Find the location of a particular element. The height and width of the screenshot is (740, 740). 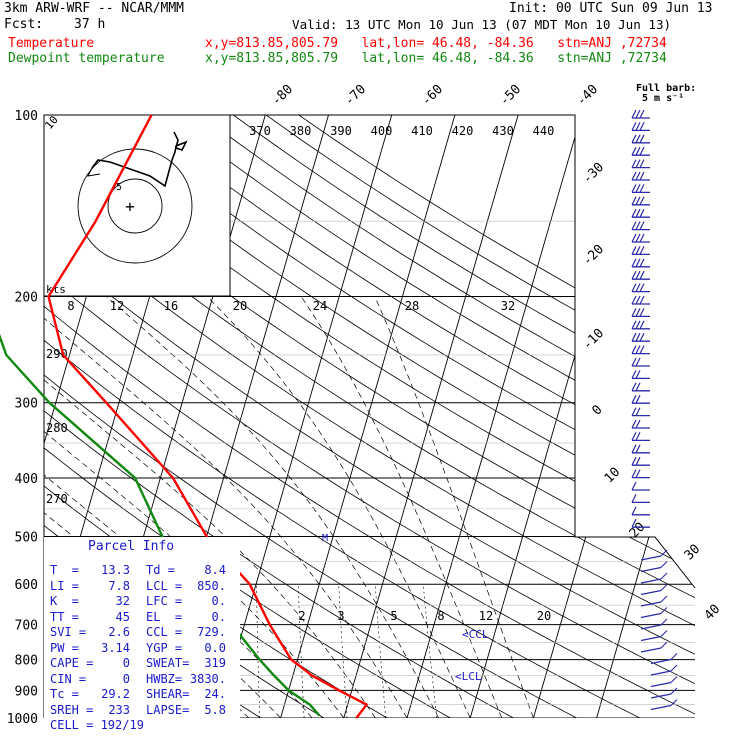

mark-m: M is located at coordinates (325, 538).